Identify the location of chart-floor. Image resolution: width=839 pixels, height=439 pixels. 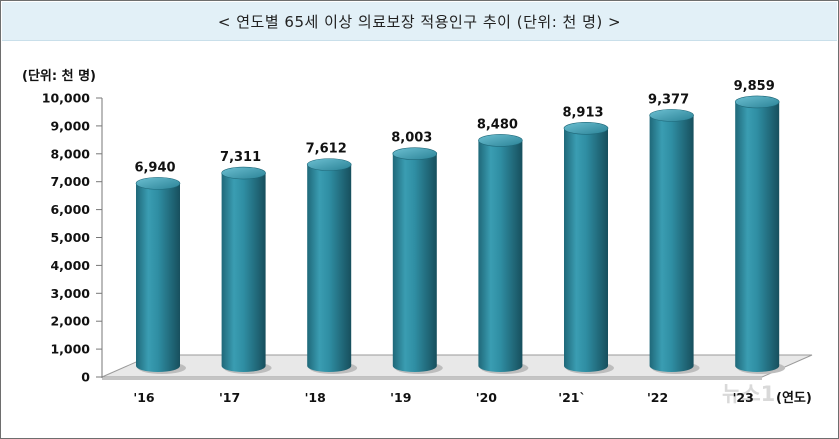
(457, 366).